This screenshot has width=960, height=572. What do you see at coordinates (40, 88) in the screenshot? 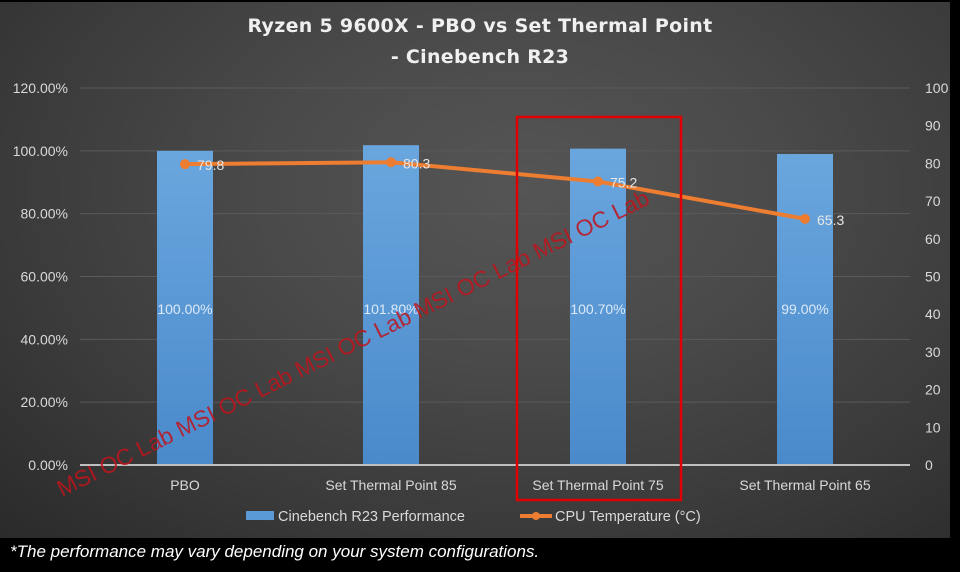
I see `left-axis-tick: 120.00%` at bounding box center [40, 88].